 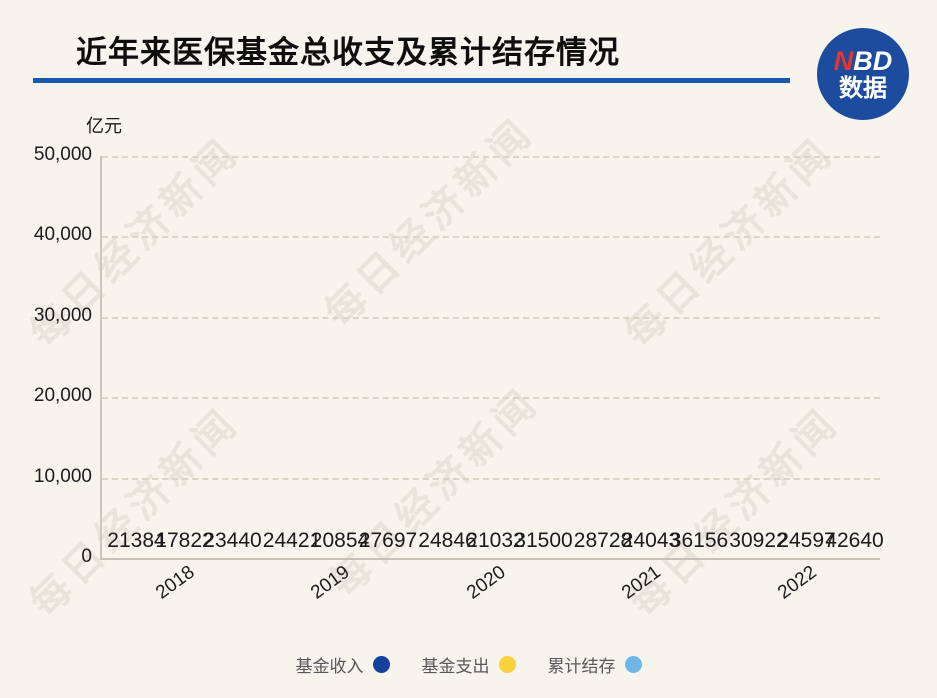 What do you see at coordinates (455, 666) in the screenshot?
I see `legend-label: 基金支出` at bounding box center [455, 666].